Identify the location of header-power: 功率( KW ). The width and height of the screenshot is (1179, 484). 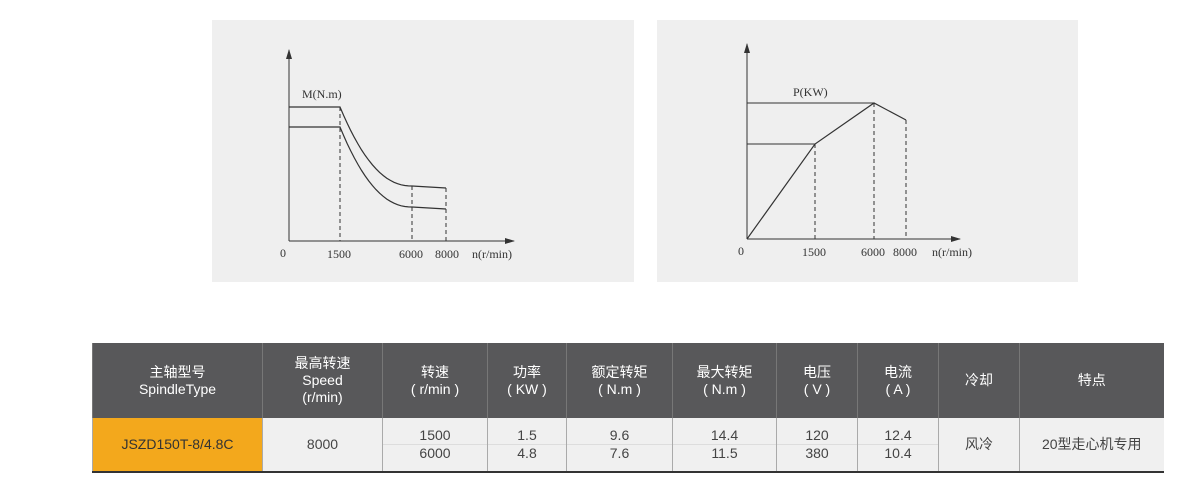
(527, 380).